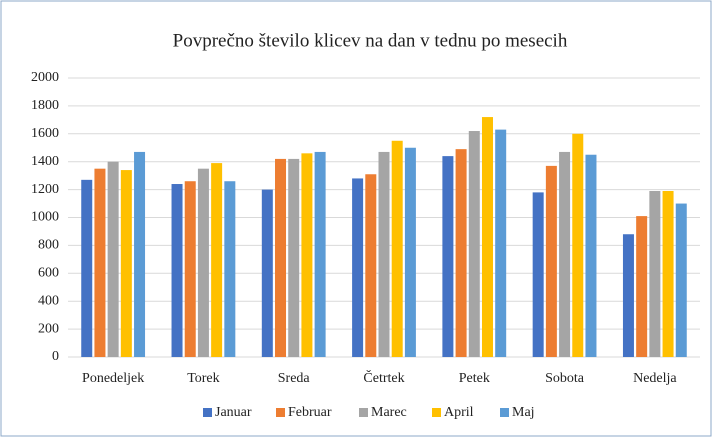  I want to click on x-tick-label: Ponedeljek, so click(113, 378).